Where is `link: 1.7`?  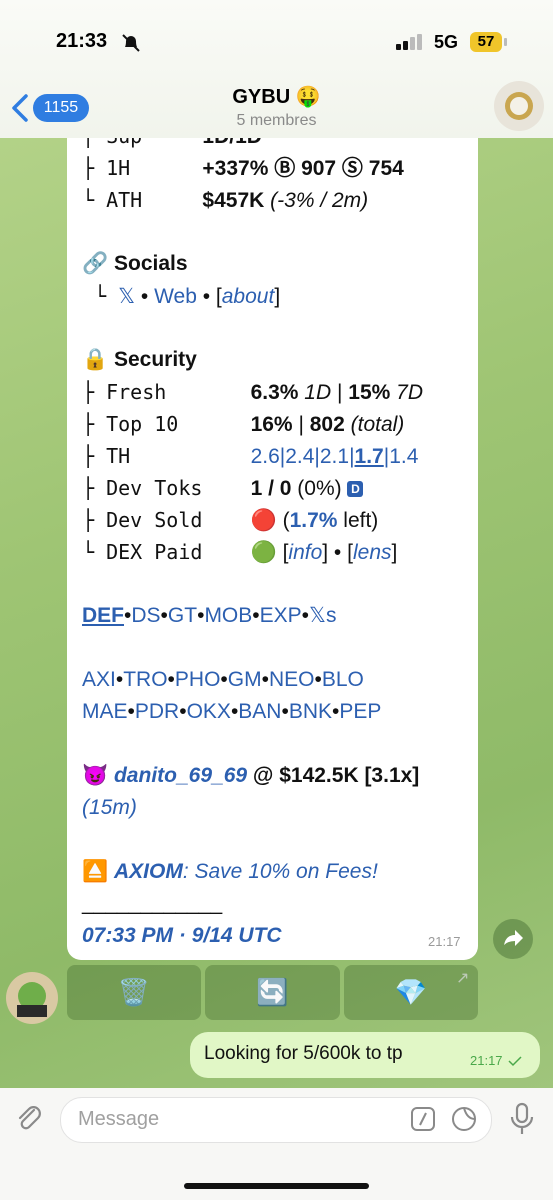 link: 1.7 is located at coordinates (369, 456).